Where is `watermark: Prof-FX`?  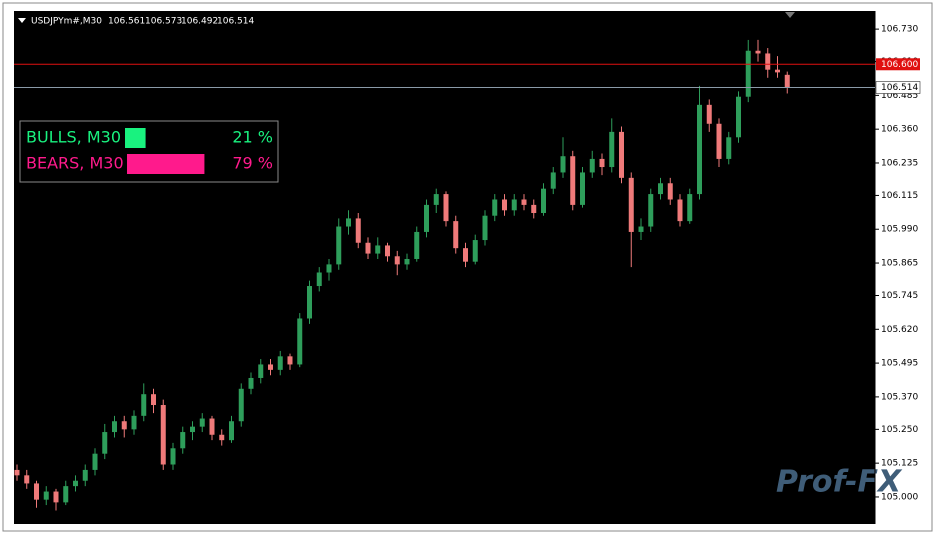
watermark: Prof-FX is located at coordinates (839, 482).